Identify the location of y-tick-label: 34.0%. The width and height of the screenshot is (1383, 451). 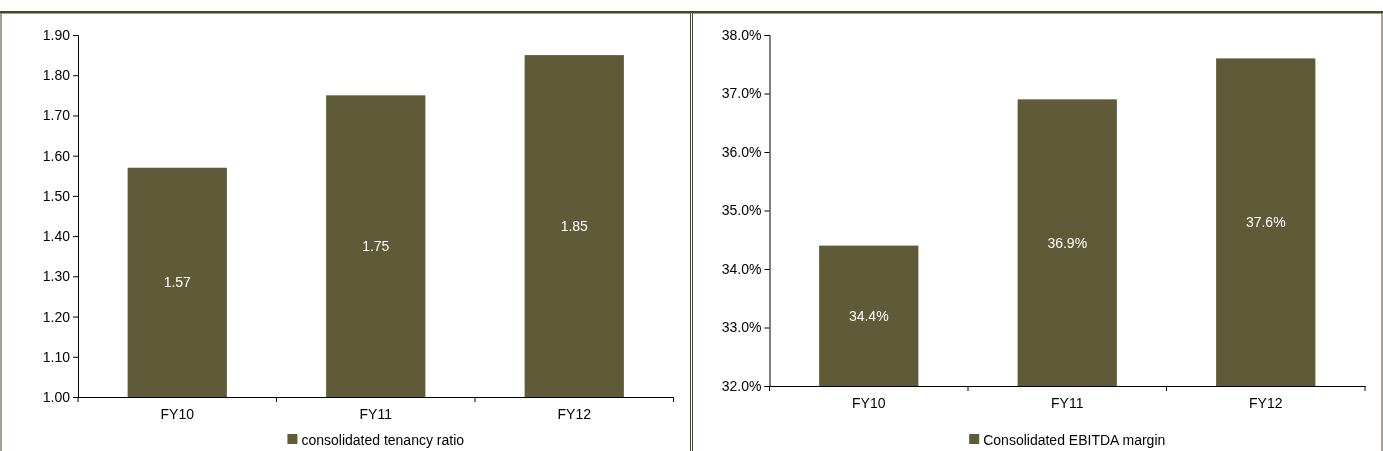
(741, 268).